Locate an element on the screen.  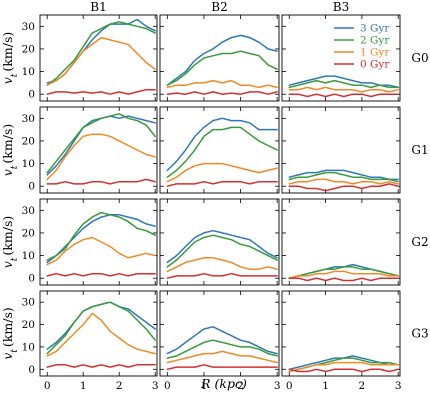
legend-label-3-gyr: 3 Gyr is located at coordinates (375, 29).